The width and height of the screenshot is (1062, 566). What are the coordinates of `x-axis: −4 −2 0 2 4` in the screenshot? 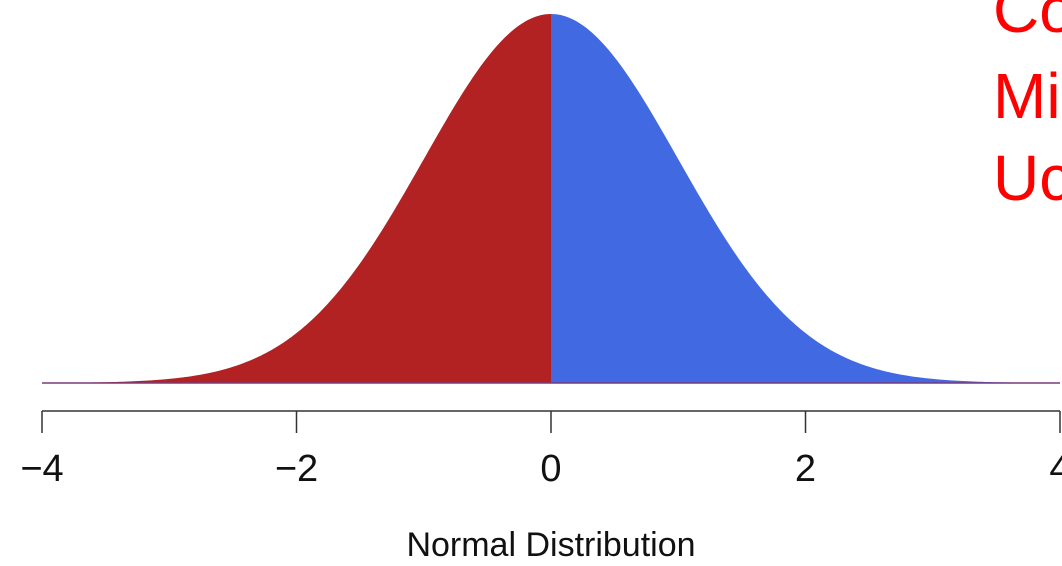 It's located at (541, 450).